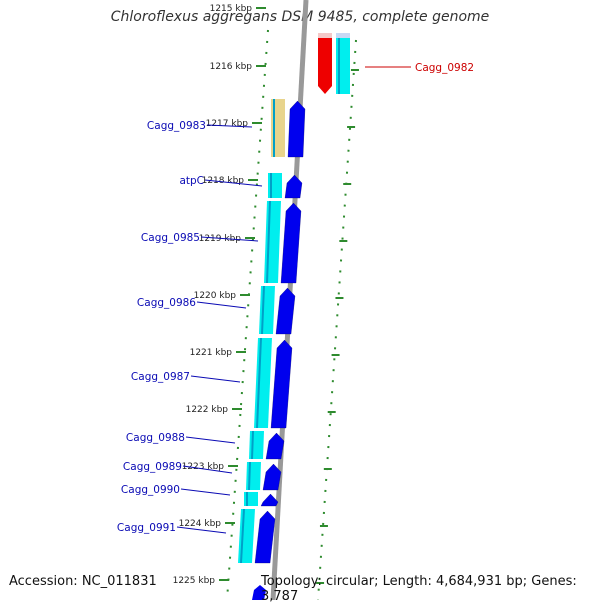 This screenshot has height=604, width=600. Describe the element at coordinates (194, 581) in the screenshot. I see `tick-label: 1225 kbp` at that location.